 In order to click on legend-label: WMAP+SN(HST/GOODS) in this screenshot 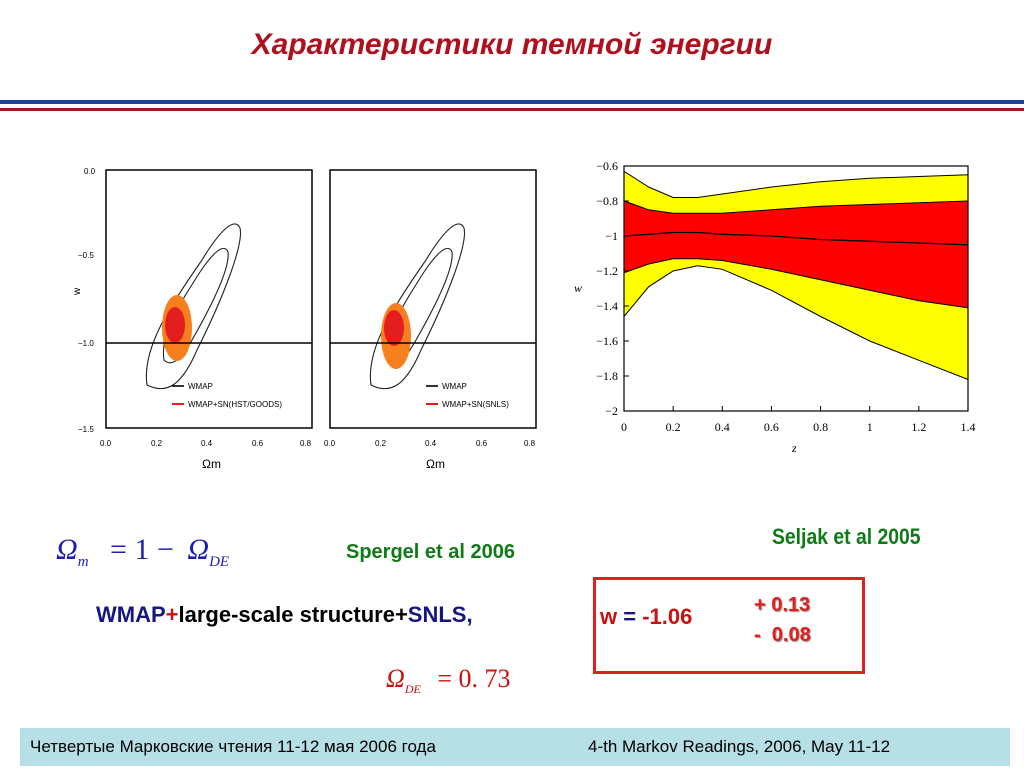, I will do `click(235, 404)`.